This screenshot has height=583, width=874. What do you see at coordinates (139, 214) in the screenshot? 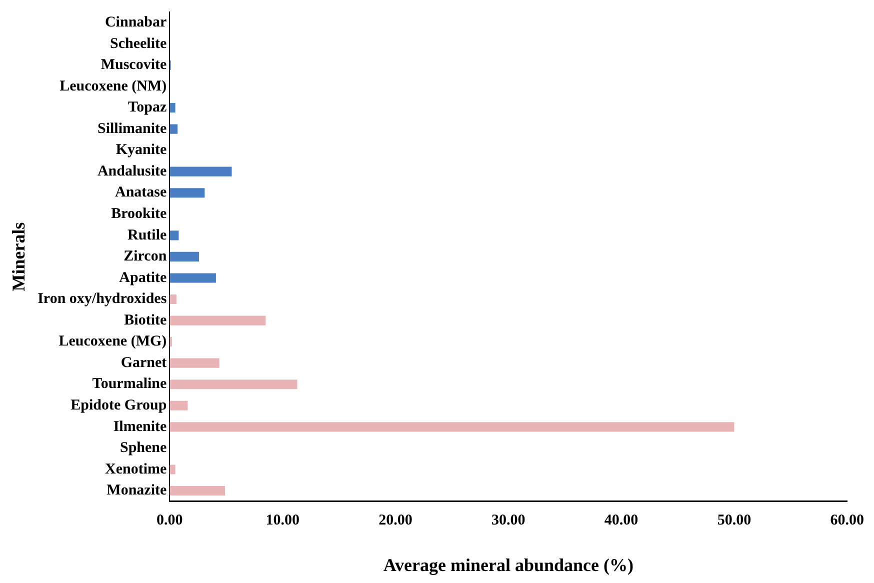
I see `y-tick-label: Brookite` at bounding box center [139, 214].